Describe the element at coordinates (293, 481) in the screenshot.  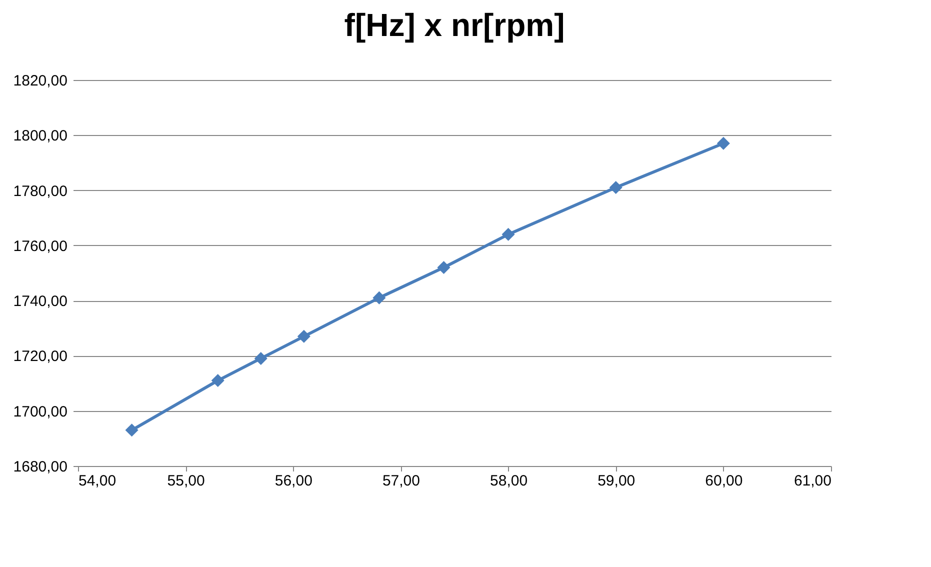
I see `x-tick-label: 56,00` at that location.